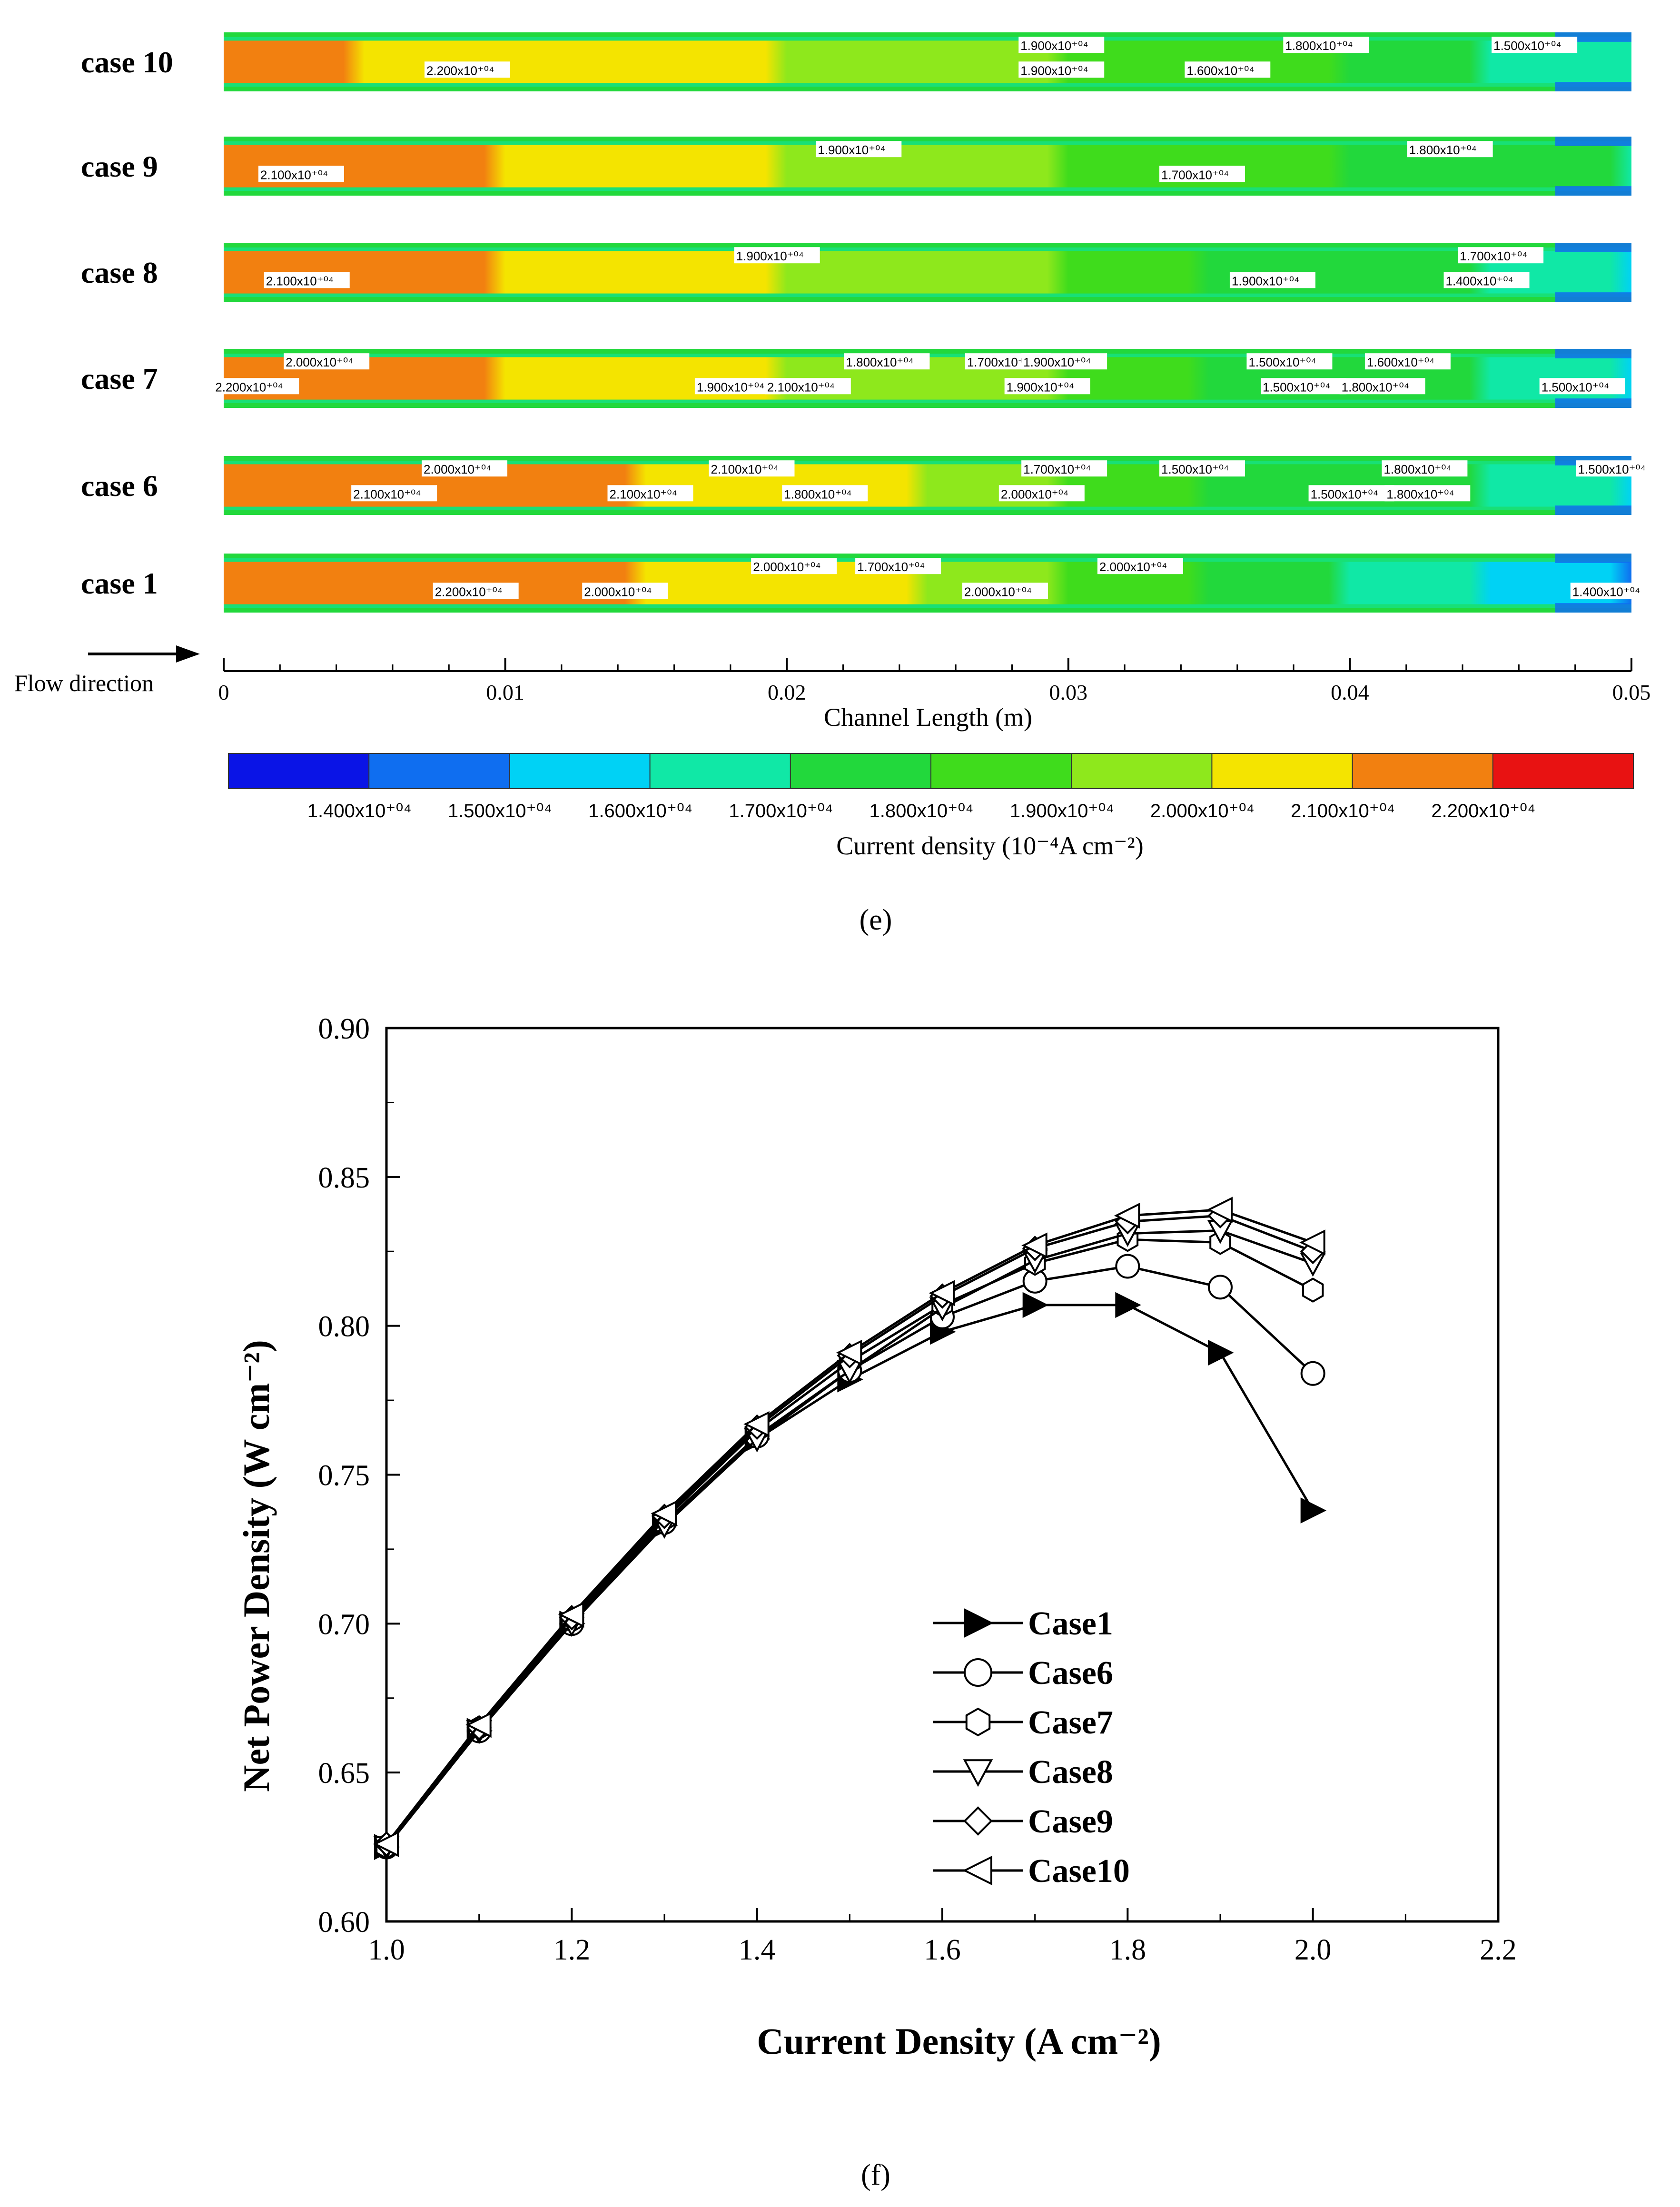 Image resolution: width=1680 pixels, height=2207 pixels. What do you see at coordinates (1071, 1773) in the screenshot?
I see `legend-label: Case8` at bounding box center [1071, 1773].